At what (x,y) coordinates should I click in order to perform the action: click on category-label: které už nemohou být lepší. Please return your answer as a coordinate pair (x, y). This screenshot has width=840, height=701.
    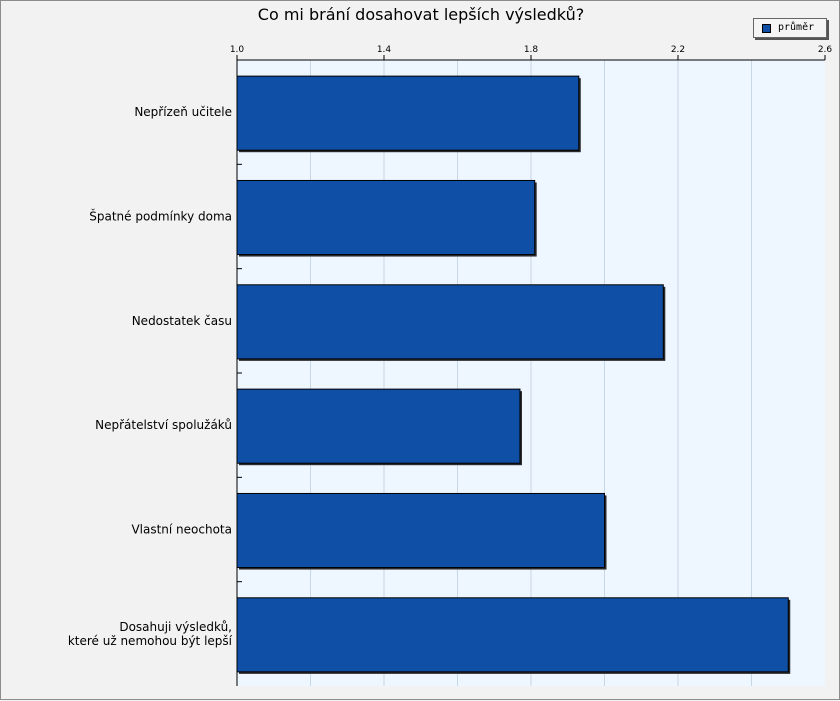
    Looking at the image, I should click on (150, 641).